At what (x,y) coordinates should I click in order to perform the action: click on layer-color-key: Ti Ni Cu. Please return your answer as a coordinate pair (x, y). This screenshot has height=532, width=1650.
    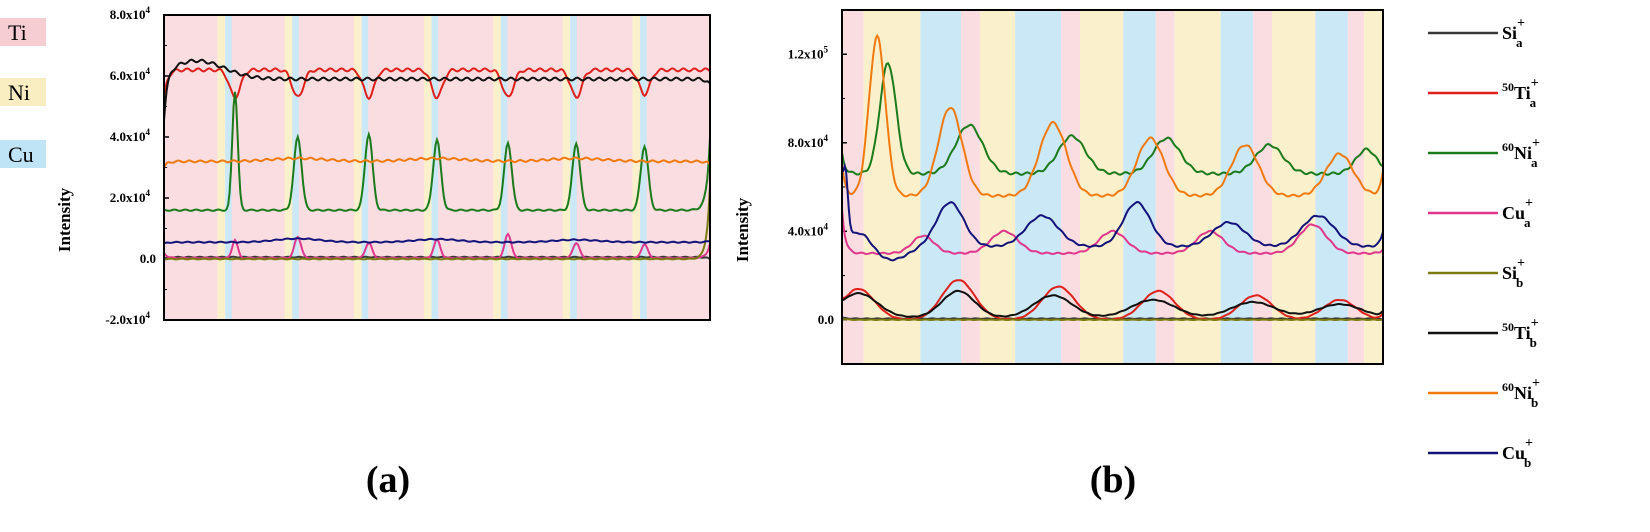
    Looking at the image, I should click on (23, 93).